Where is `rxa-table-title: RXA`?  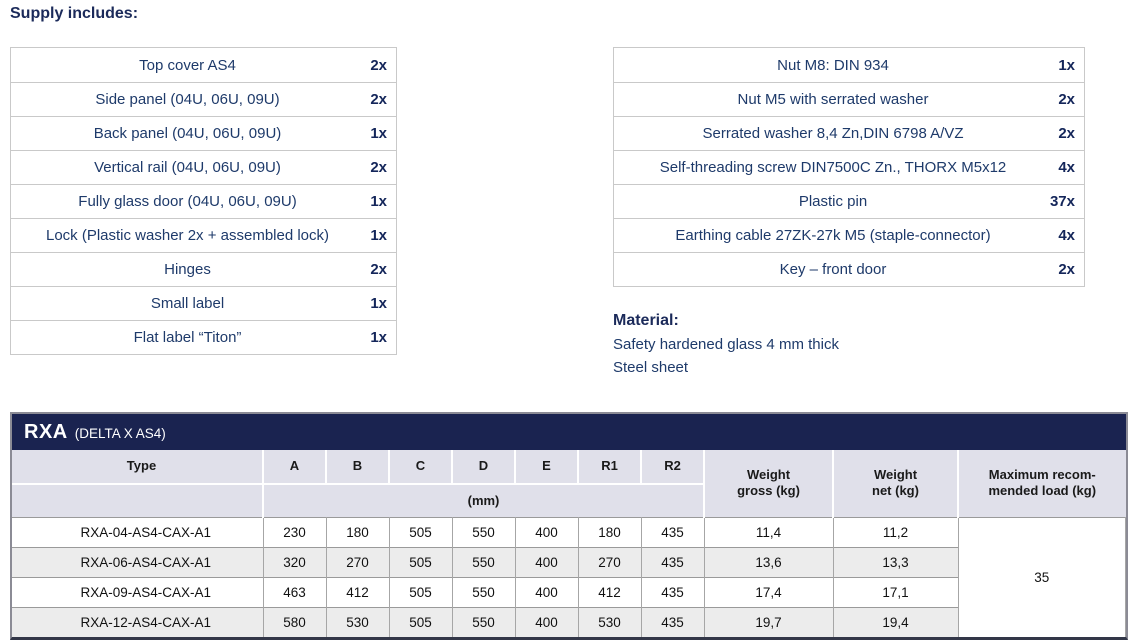 rxa-table-title: RXA is located at coordinates (46, 431).